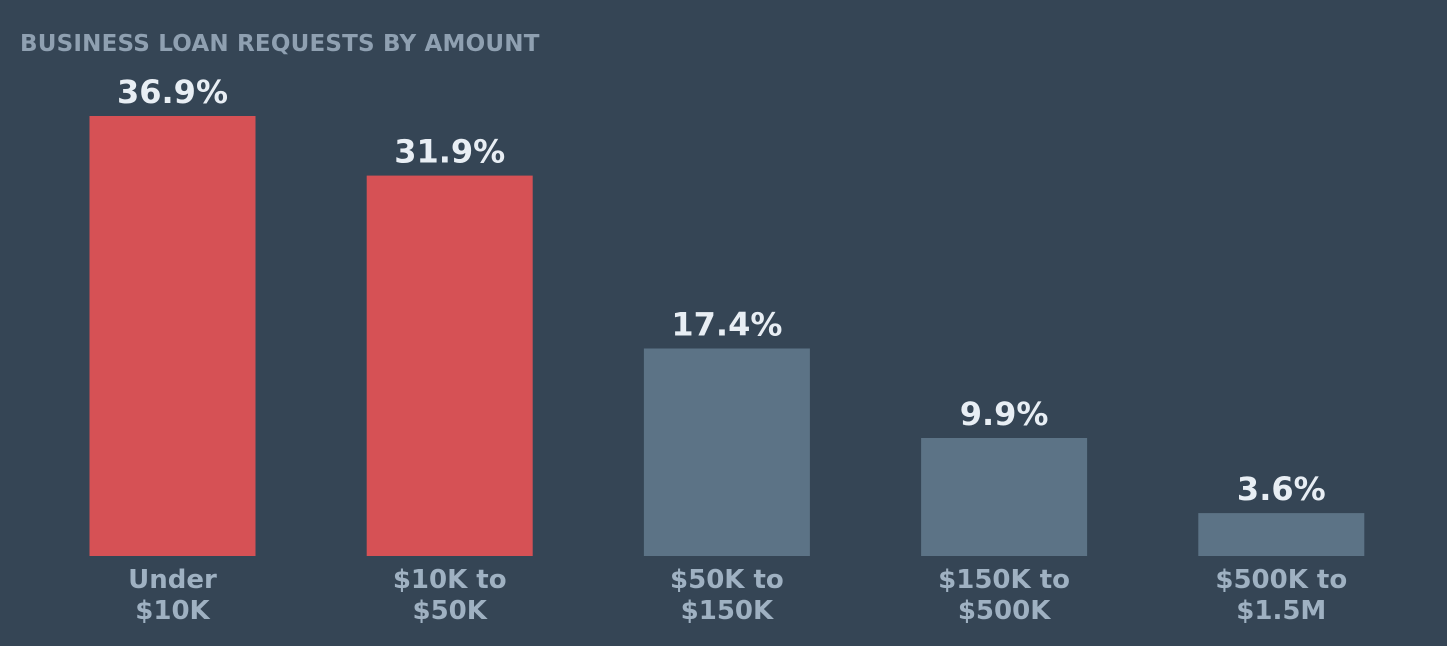  I want to click on value-label-1: 31.9%, so click(449, 152).